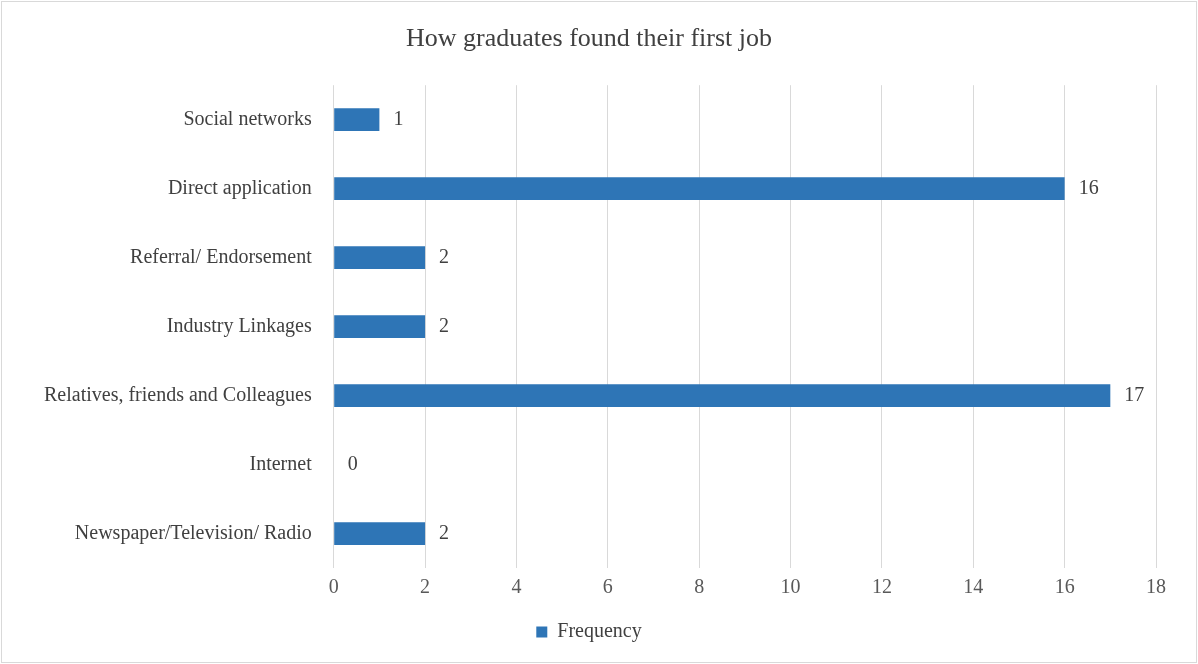  Describe the element at coordinates (599, 631) in the screenshot. I see `legend-label: Frequency` at that location.